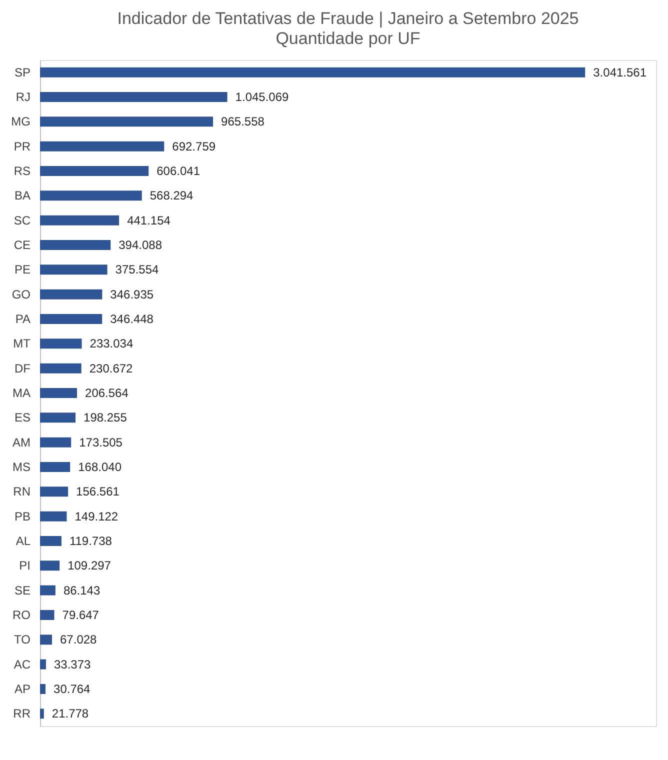 The height and width of the screenshot is (760, 668). Describe the element at coordinates (22, 664) in the screenshot. I see `y-tick-label: AC` at that location.